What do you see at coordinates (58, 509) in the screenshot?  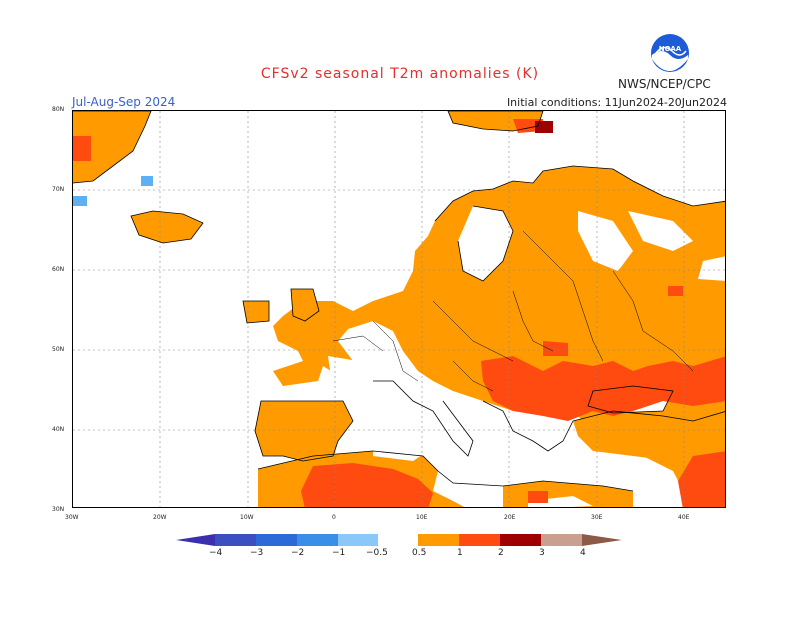 I see `lat-label-30n: 30N` at bounding box center [58, 509].